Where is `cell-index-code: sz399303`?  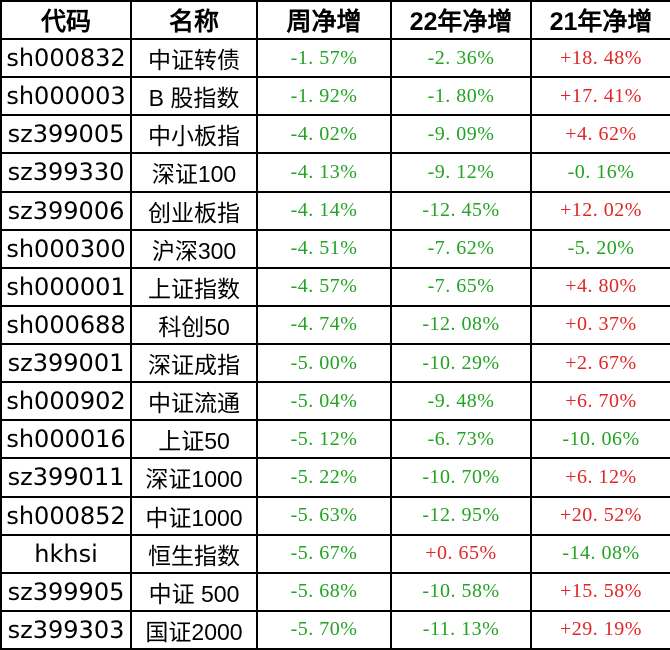
cell-index-code: sz399303 is located at coordinates (66, 629).